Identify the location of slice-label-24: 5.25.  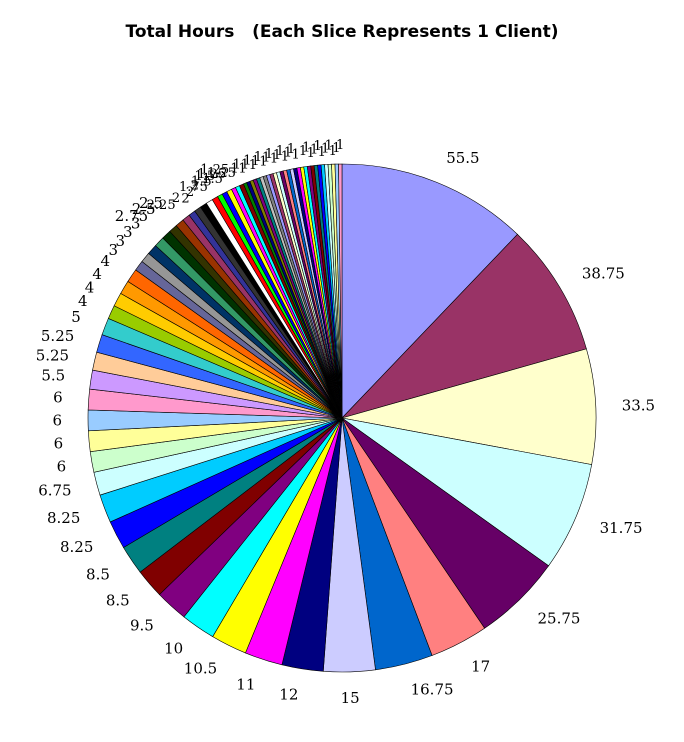
(52, 355).